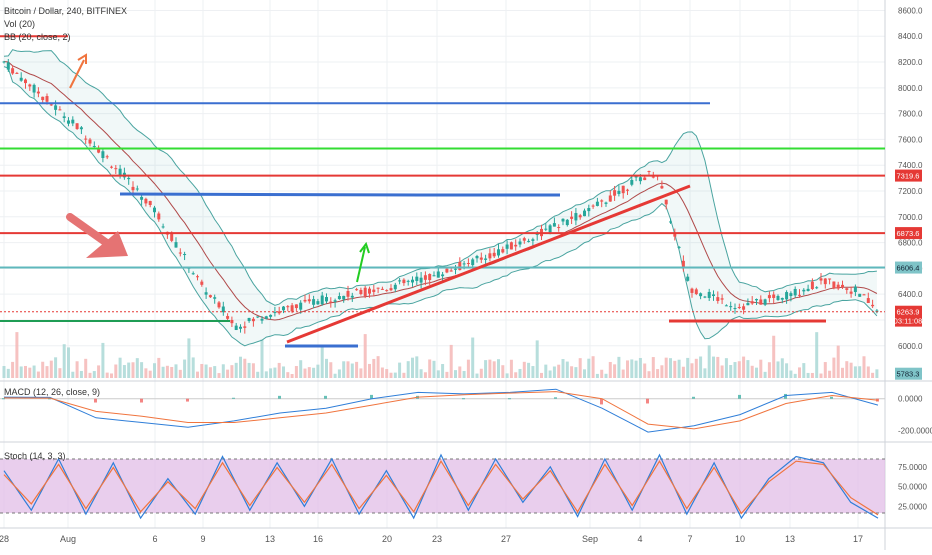 Image resolution: width=932 pixels, height=555 pixels. Describe the element at coordinates (441, 410) in the screenshot. I see `signal-line` at that location.